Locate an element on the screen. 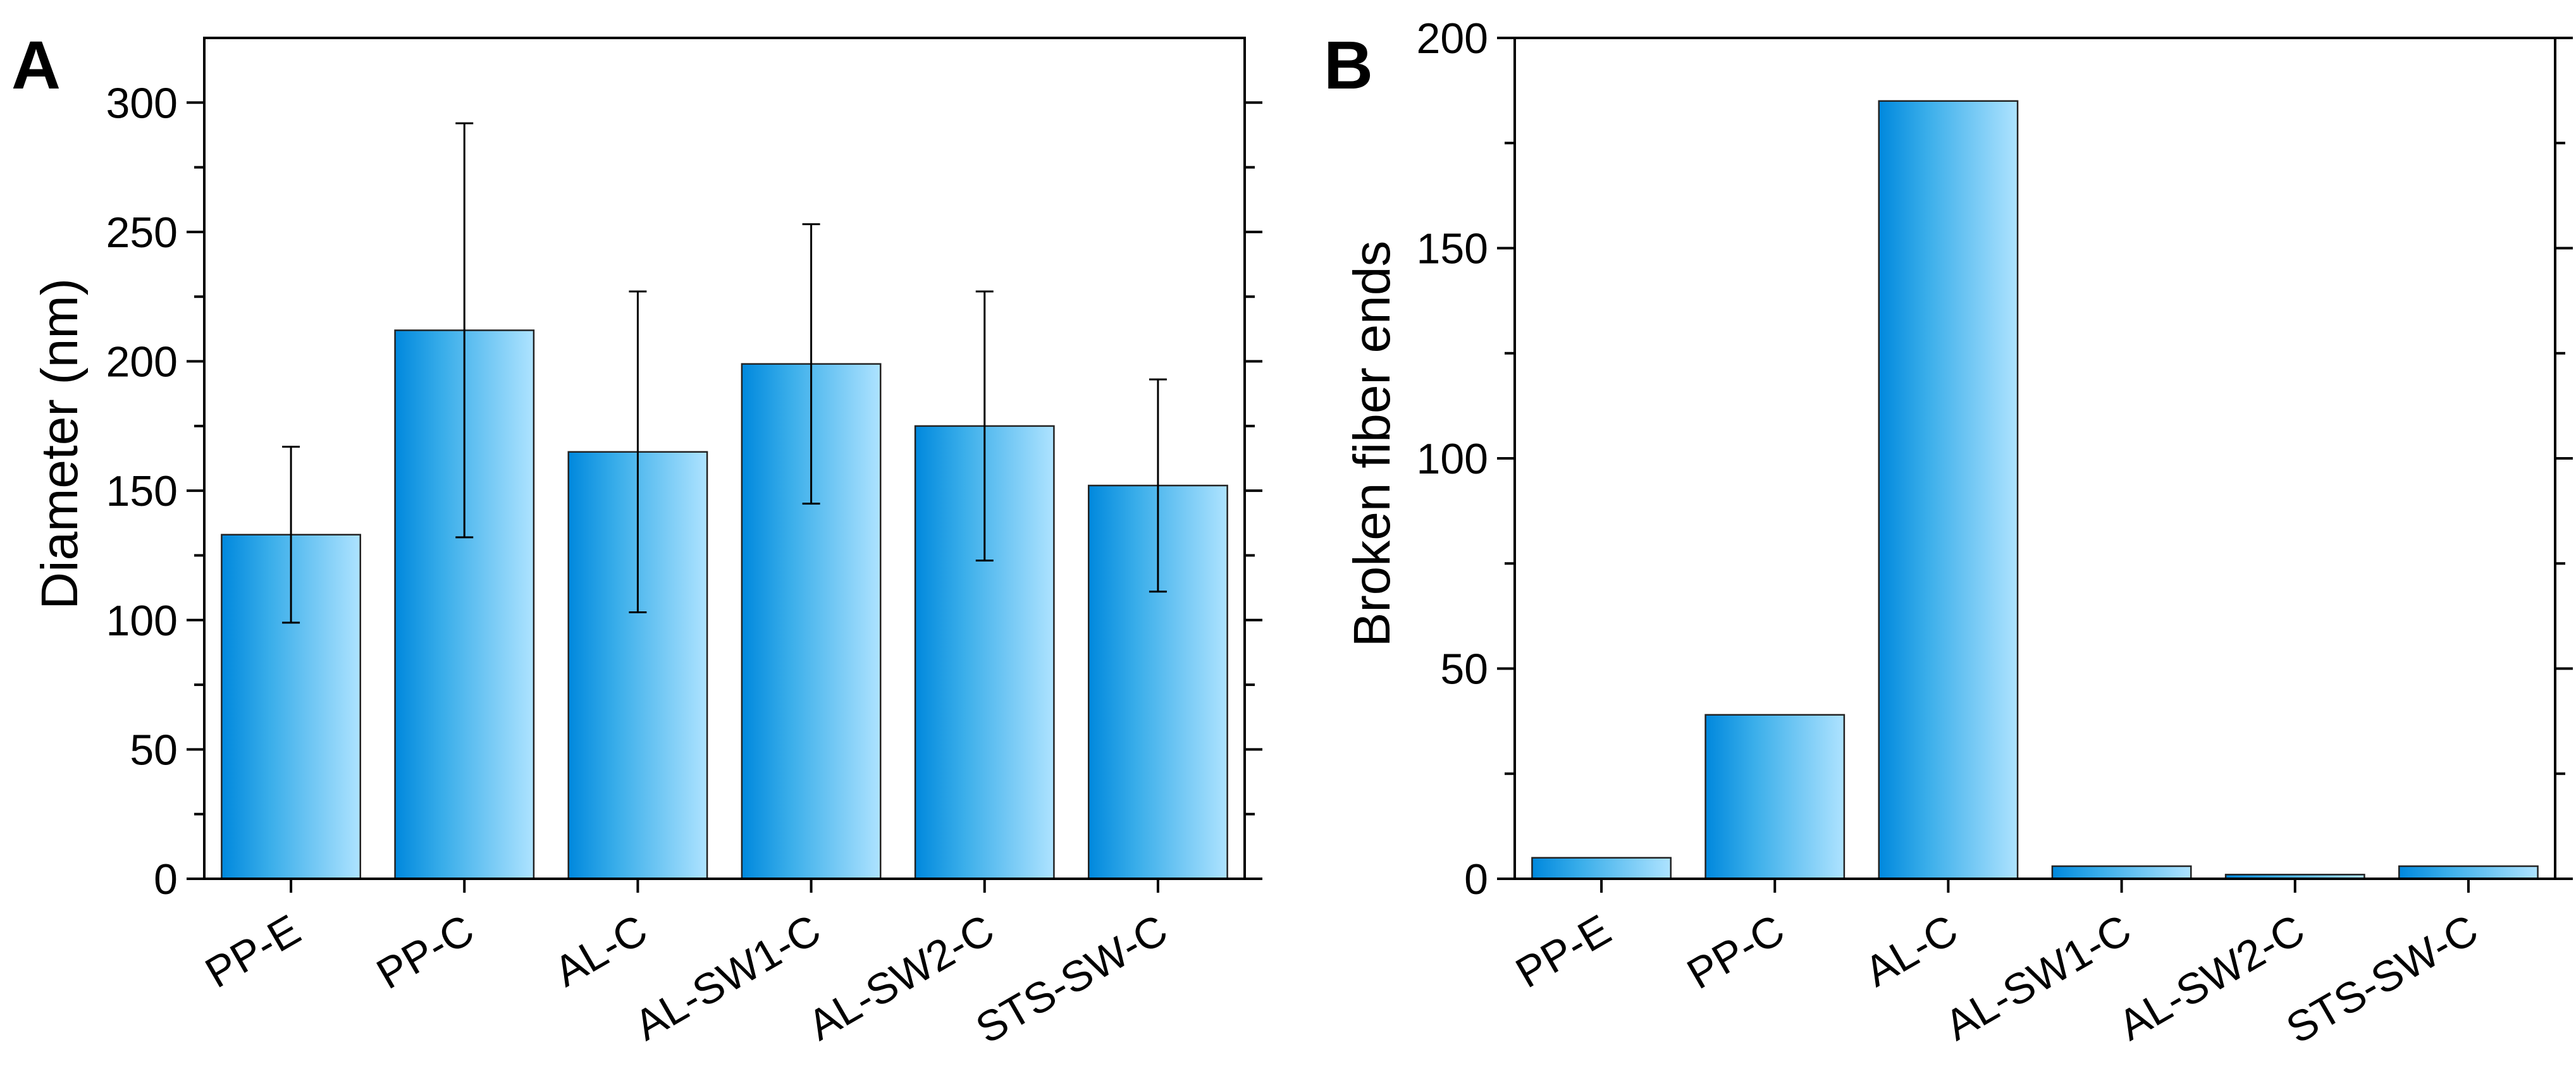 The height and width of the screenshot is (1083, 2576). bar-b-pp-c is located at coordinates (1775, 797).